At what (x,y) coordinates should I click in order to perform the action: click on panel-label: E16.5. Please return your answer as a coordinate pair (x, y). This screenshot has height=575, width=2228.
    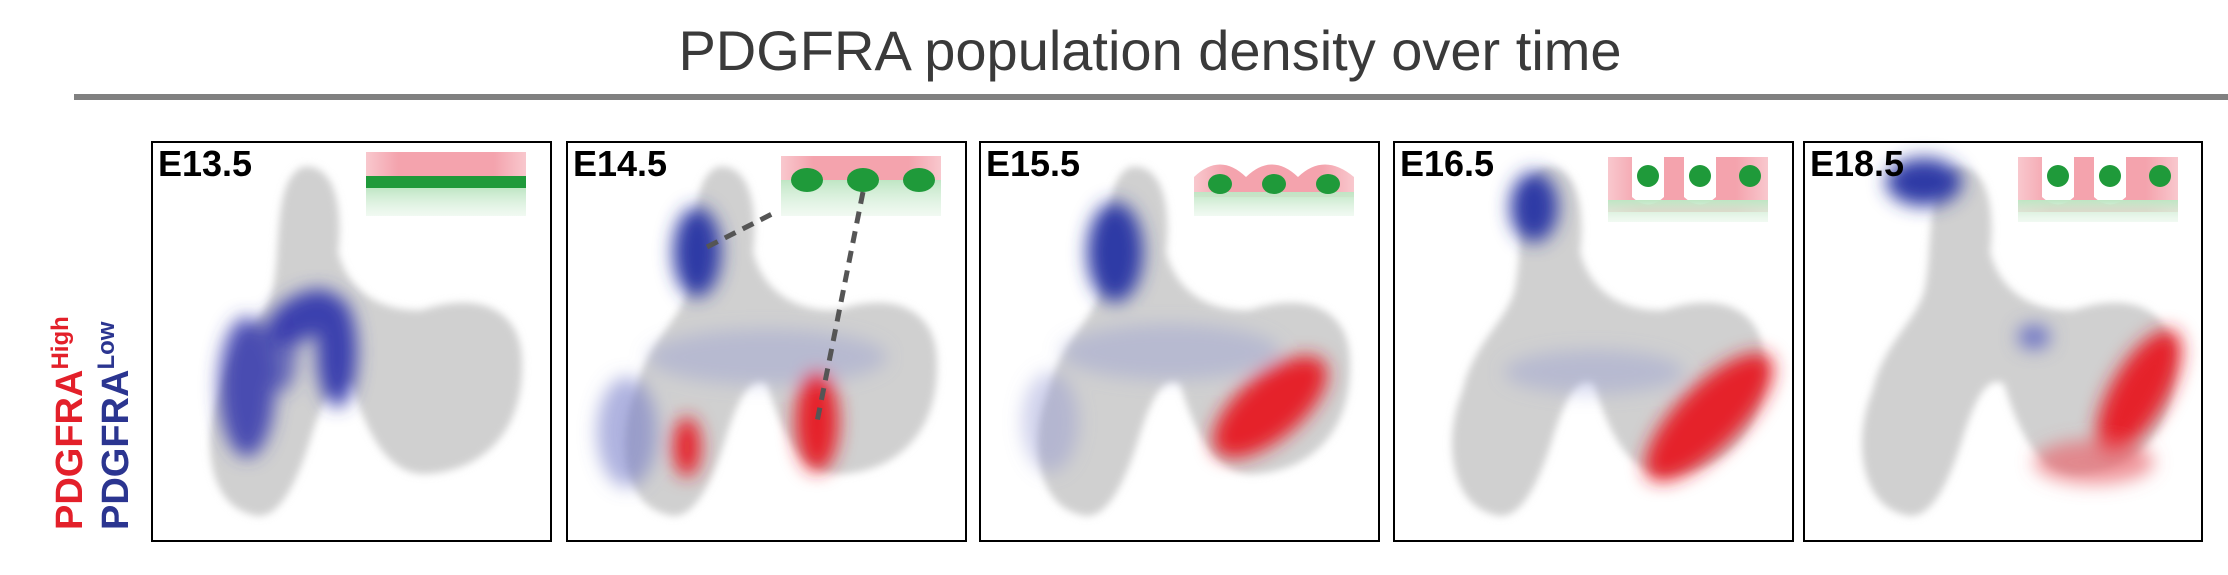
    Looking at the image, I should click on (1447, 163).